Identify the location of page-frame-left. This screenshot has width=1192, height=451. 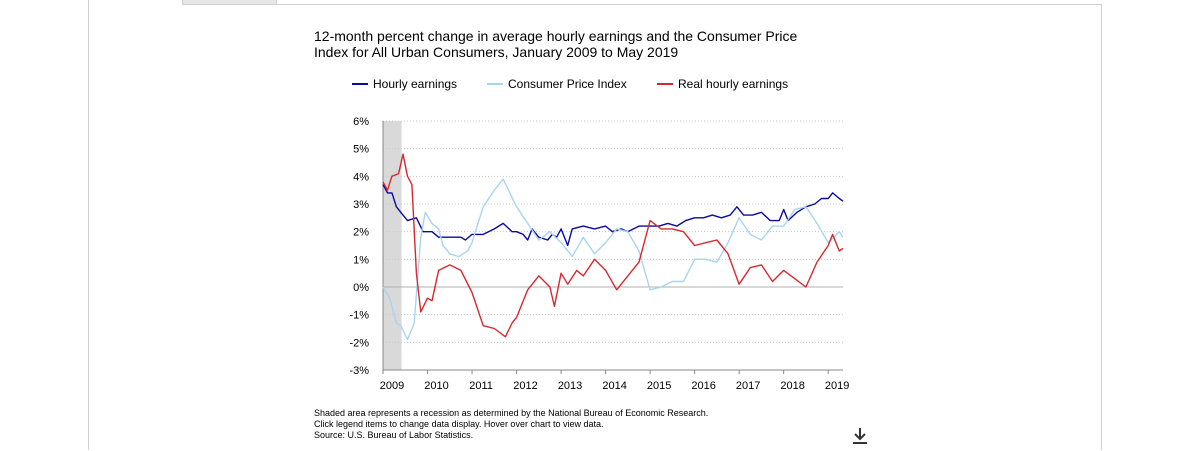
(88, 225).